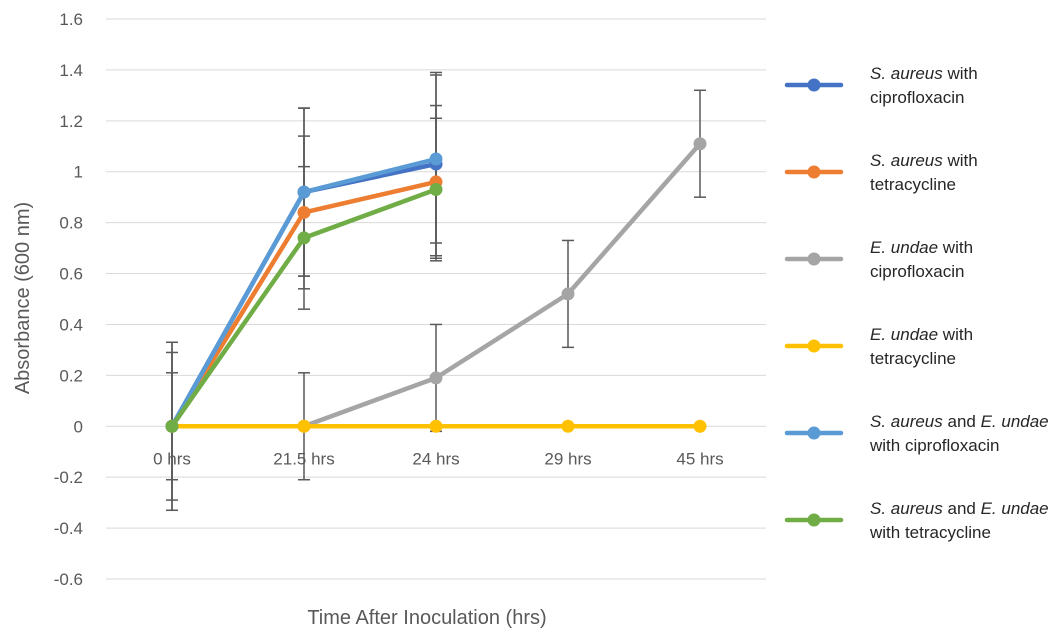 The image size is (1063, 631). I want to click on x-axis-ticks: 0 hrs 21.5 hrs 24 hrs 29 hrs 45 hrs, so click(438, 458).